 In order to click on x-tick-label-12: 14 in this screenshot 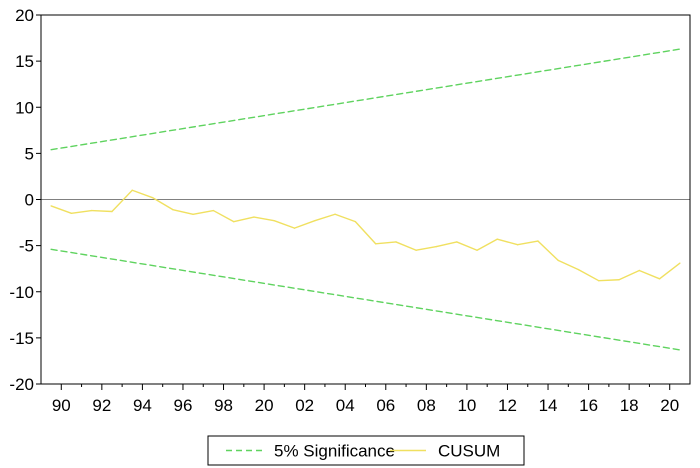, I will do `click(548, 405)`.